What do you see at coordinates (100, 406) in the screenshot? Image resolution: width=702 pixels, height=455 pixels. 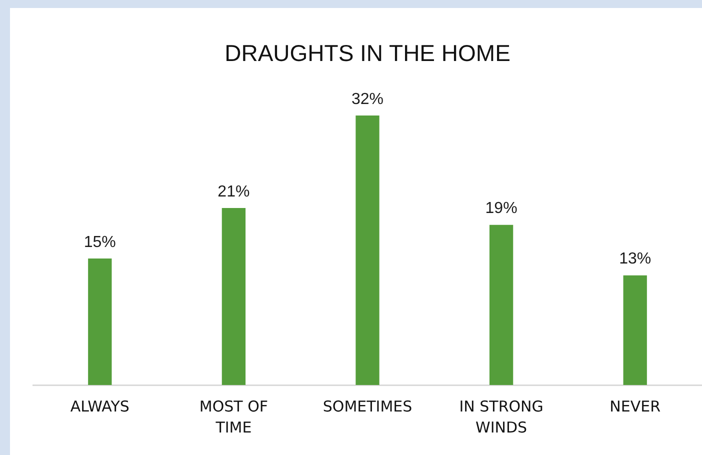 I see `x-tick-label: ALWAYS` at bounding box center [100, 406].